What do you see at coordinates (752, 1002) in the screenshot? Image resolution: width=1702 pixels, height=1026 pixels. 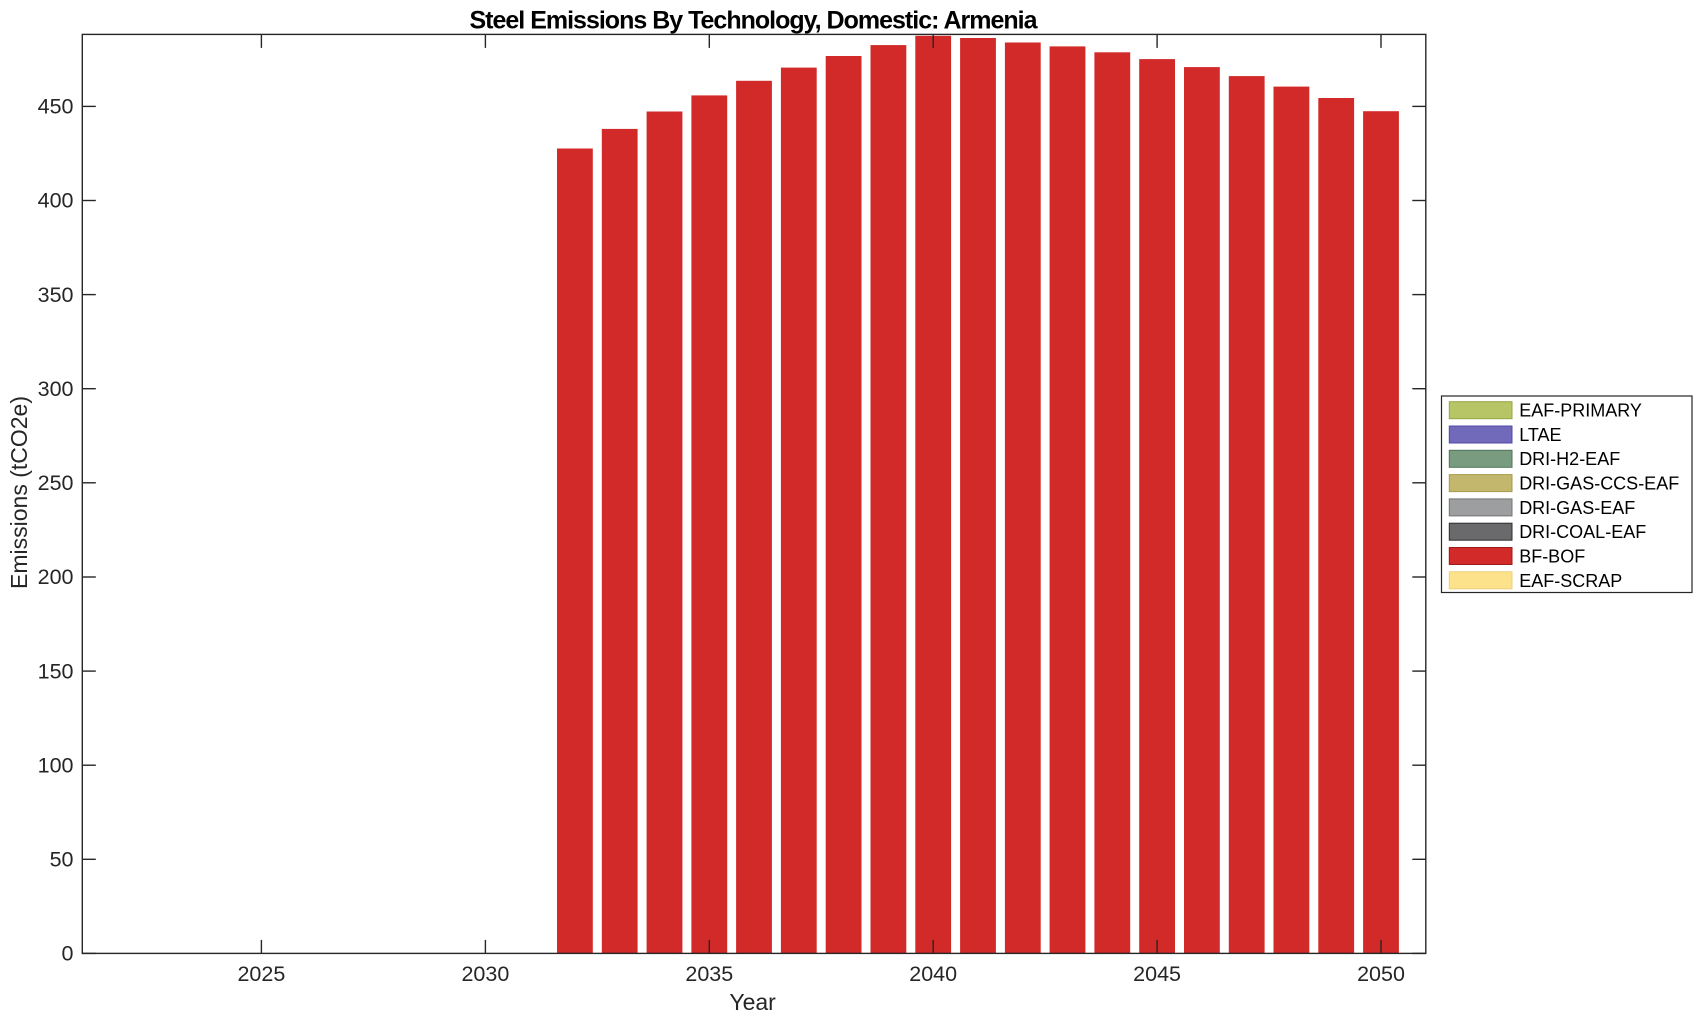 I see `svg-text: Year` at bounding box center [752, 1002].